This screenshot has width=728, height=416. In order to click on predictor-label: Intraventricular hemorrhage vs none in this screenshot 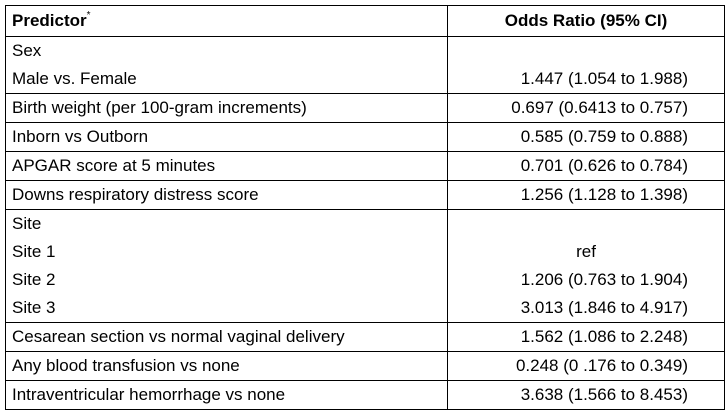, I will do `click(226, 395)`.